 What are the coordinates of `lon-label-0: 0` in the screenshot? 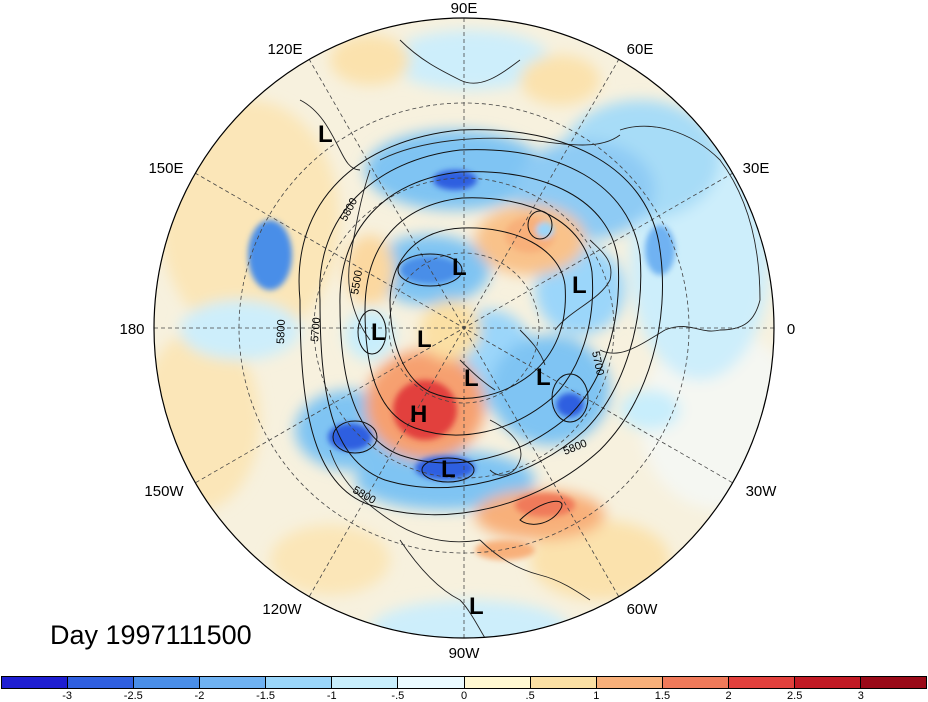 It's located at (791, 329).